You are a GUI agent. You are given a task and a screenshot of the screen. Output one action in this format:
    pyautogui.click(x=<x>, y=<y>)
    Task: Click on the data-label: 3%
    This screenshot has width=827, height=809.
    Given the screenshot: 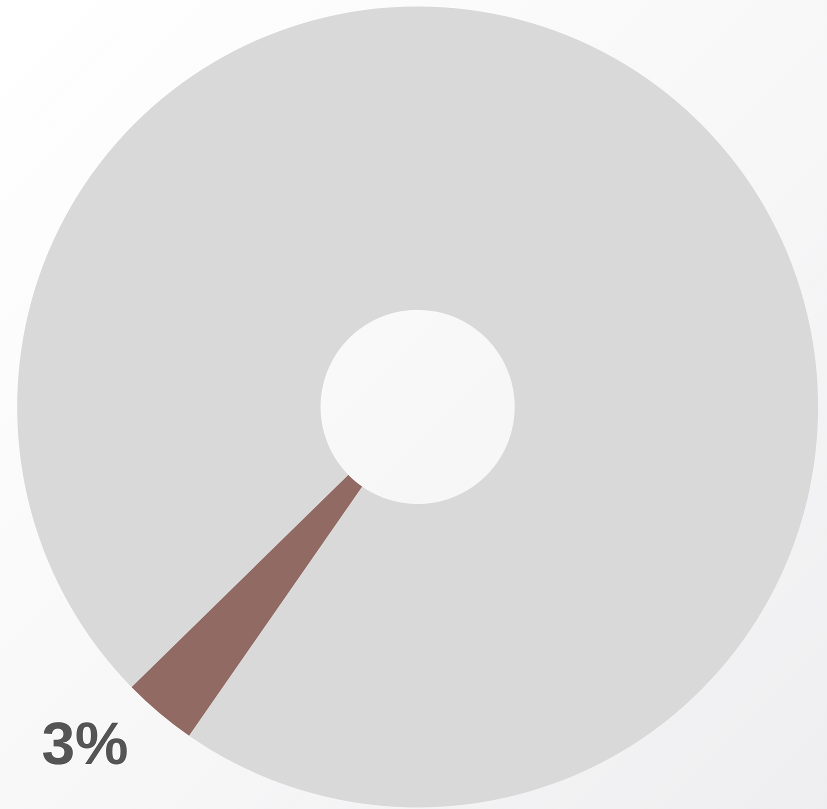 What is the action you would take?
    pyautogui.click(x=85, y=743)
    